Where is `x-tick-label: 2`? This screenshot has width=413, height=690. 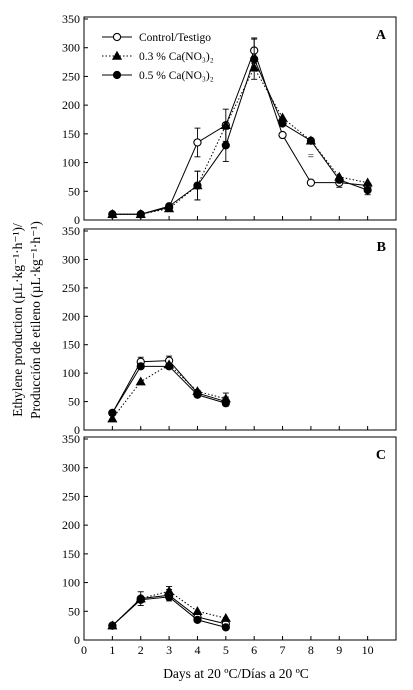 x-tick-label: 2 is located at coordinates (141, 650).